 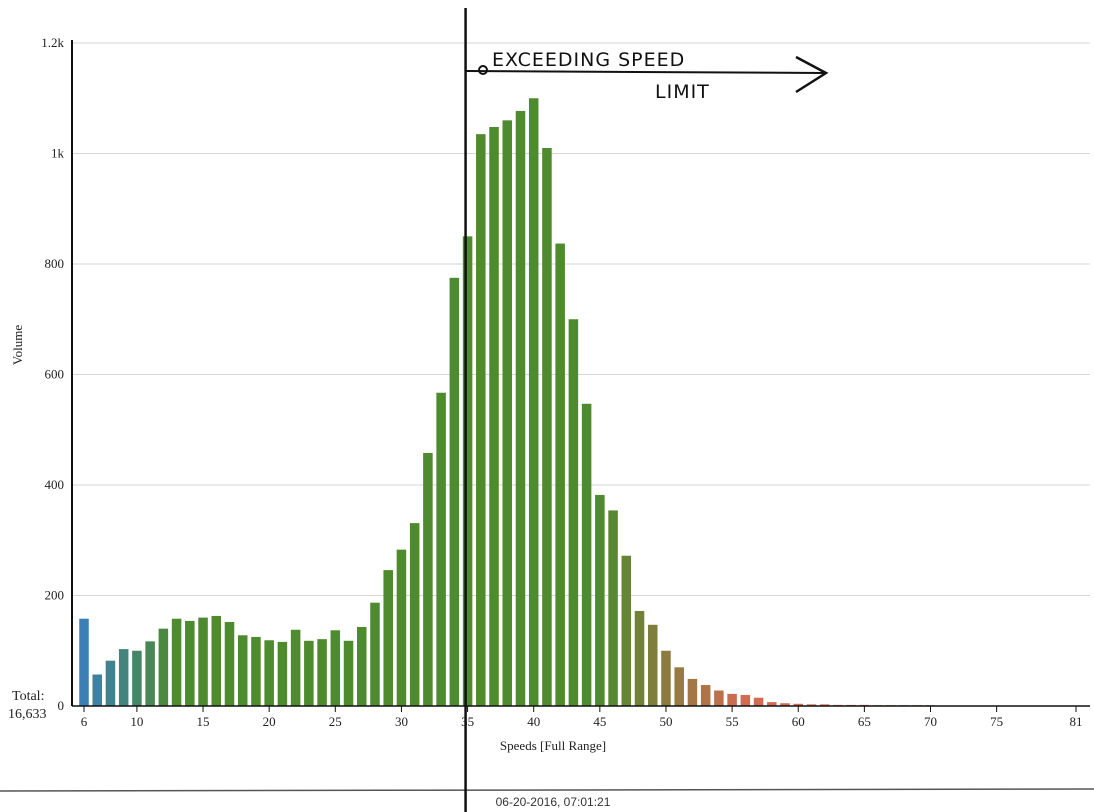 I want to click on y-tick-label: 600, so click(x=55, y=374).